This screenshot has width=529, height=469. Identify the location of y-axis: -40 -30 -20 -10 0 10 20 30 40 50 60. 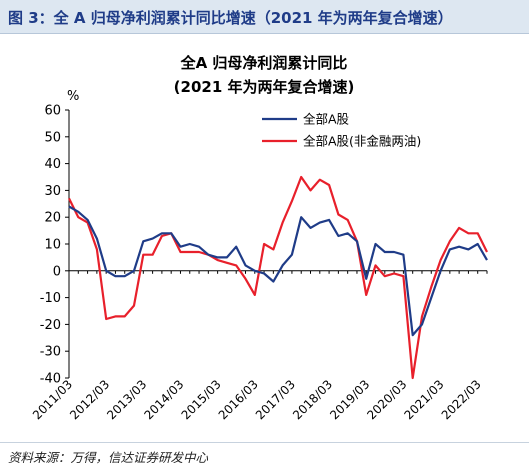
(55, 245).